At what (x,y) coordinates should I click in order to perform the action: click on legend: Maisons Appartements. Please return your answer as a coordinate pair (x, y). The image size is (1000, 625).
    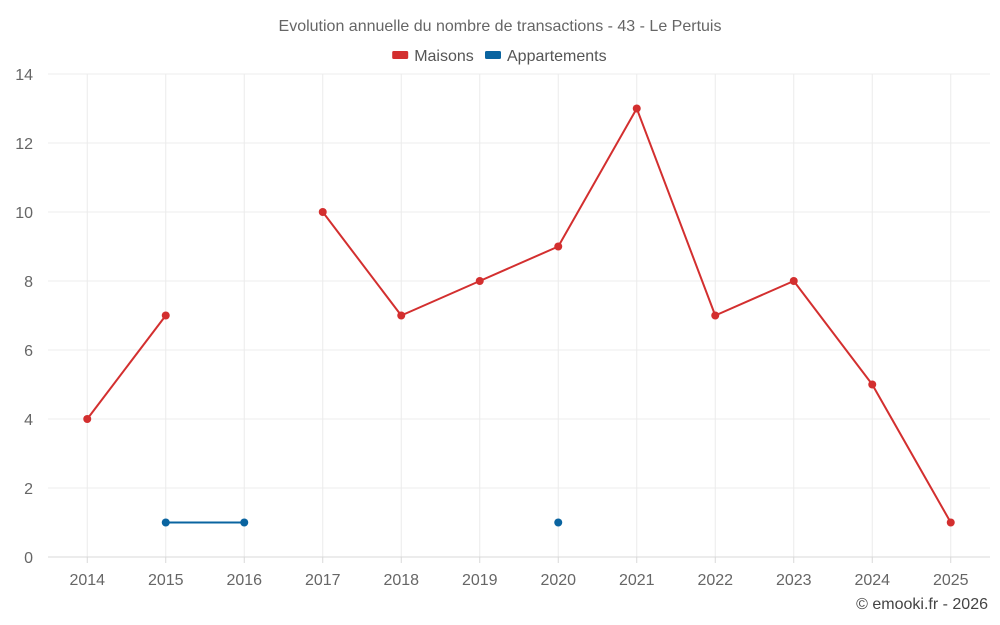
    Looking at the image, I should click on (499, 56).